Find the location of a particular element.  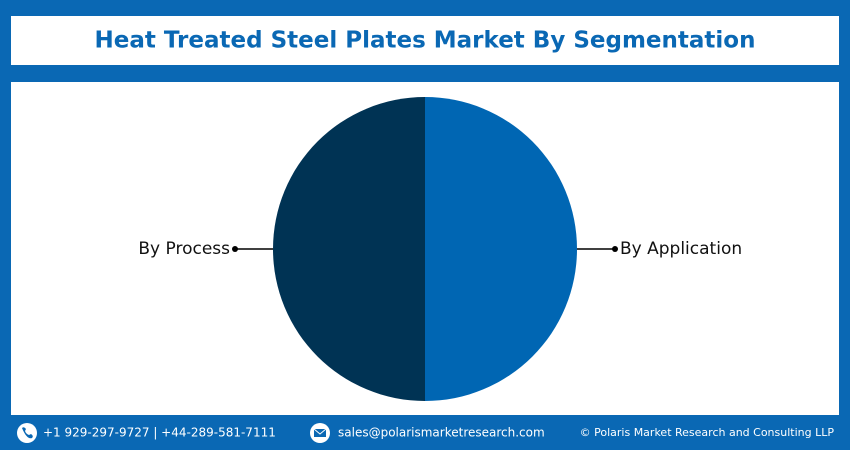

footer-email: sales@polarismarketresearch.com is located at coordinates (441, 433).